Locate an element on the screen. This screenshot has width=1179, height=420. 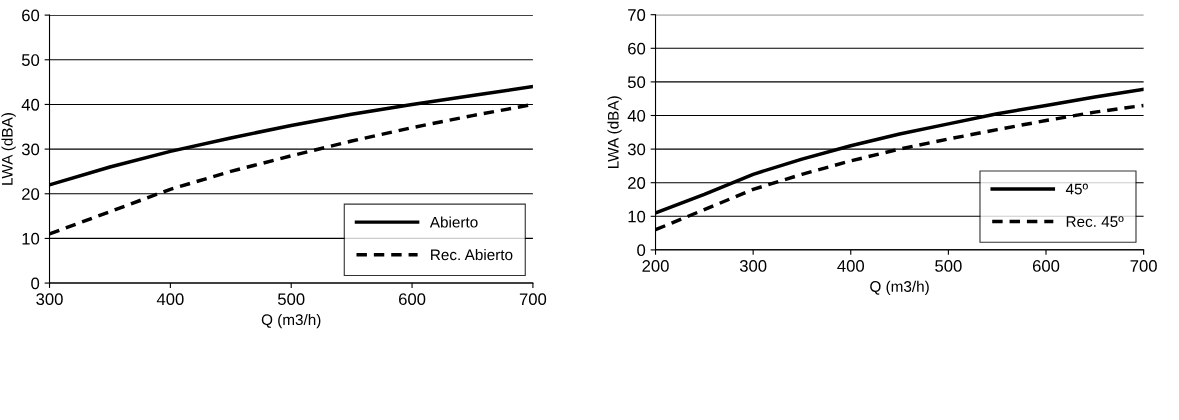
y-tick-label: 70 is located at coordinates (637, 15).